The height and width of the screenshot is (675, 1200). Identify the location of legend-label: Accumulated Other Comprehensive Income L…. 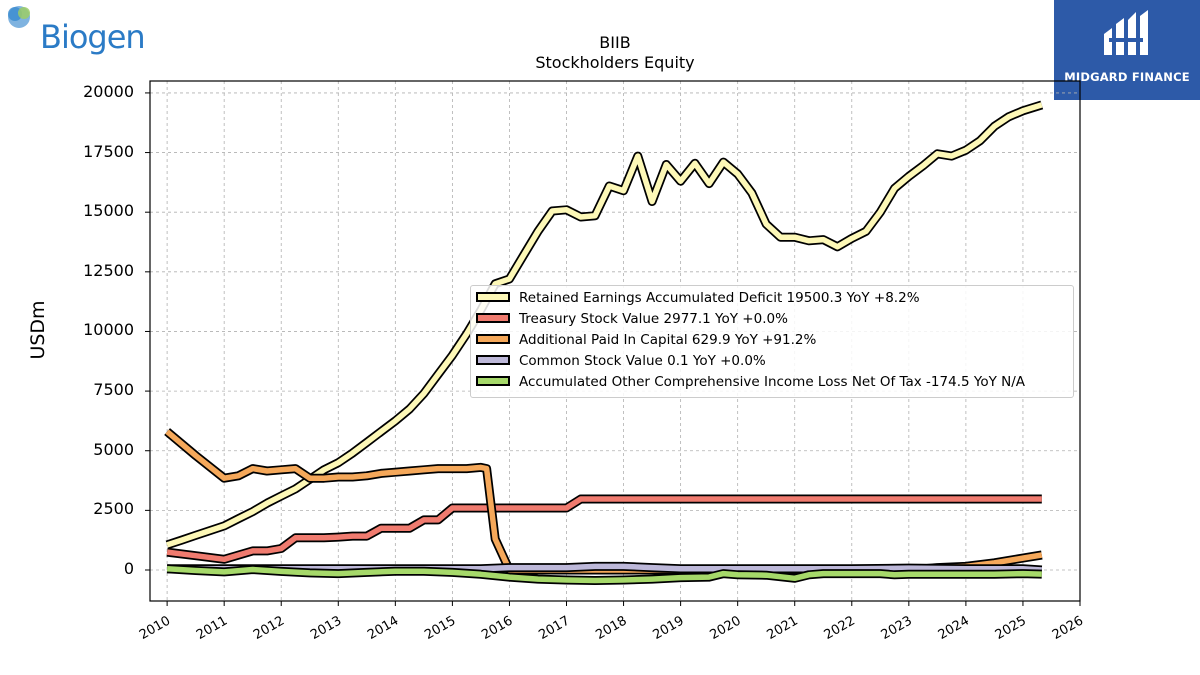
(772, 382).